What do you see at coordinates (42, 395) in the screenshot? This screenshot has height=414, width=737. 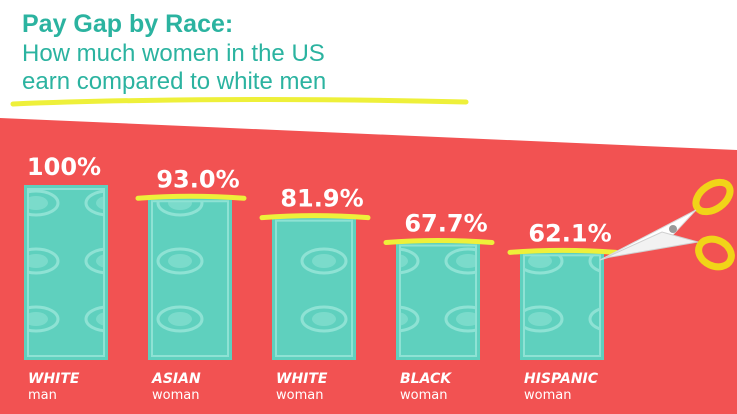 I see `category-sublabel: man` at bounding box center [42, 395].